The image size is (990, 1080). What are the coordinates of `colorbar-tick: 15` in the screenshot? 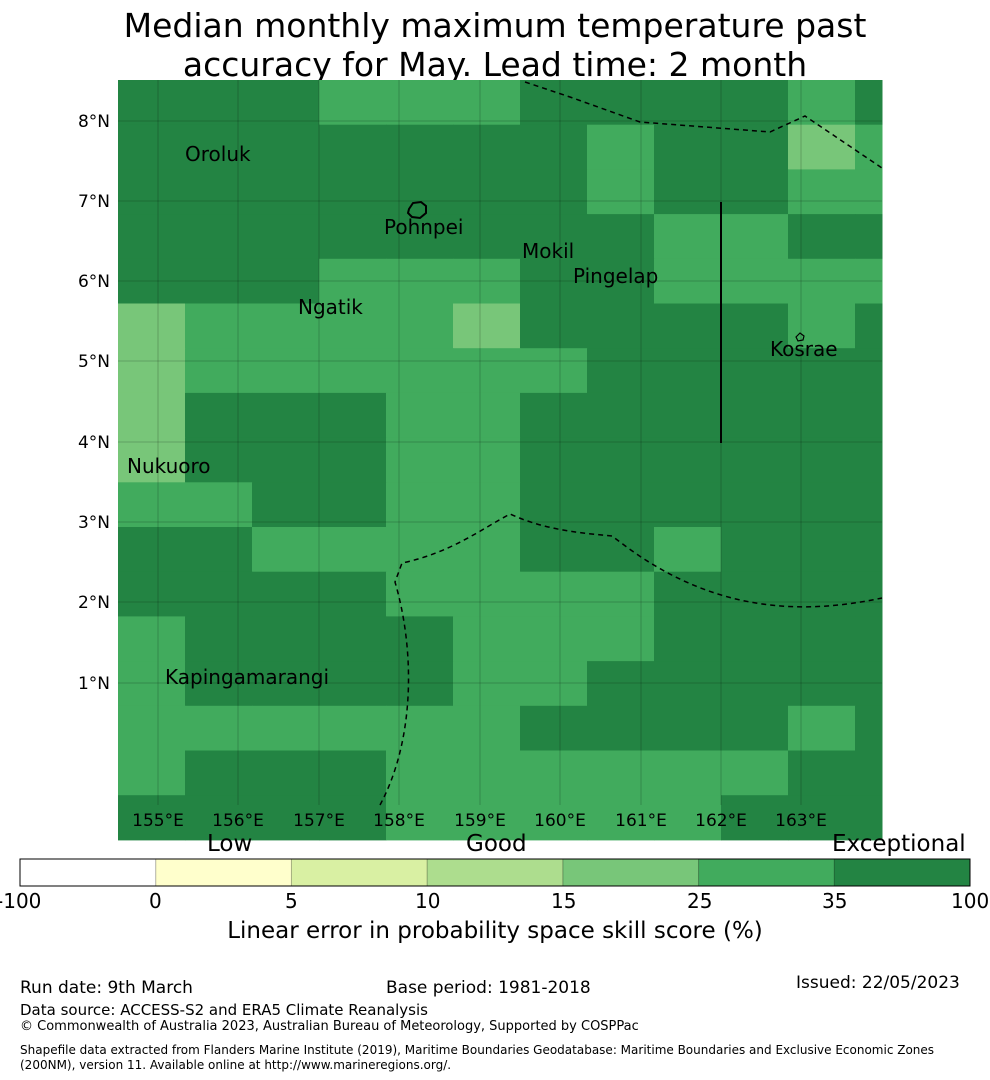 It's located at (564, 901).